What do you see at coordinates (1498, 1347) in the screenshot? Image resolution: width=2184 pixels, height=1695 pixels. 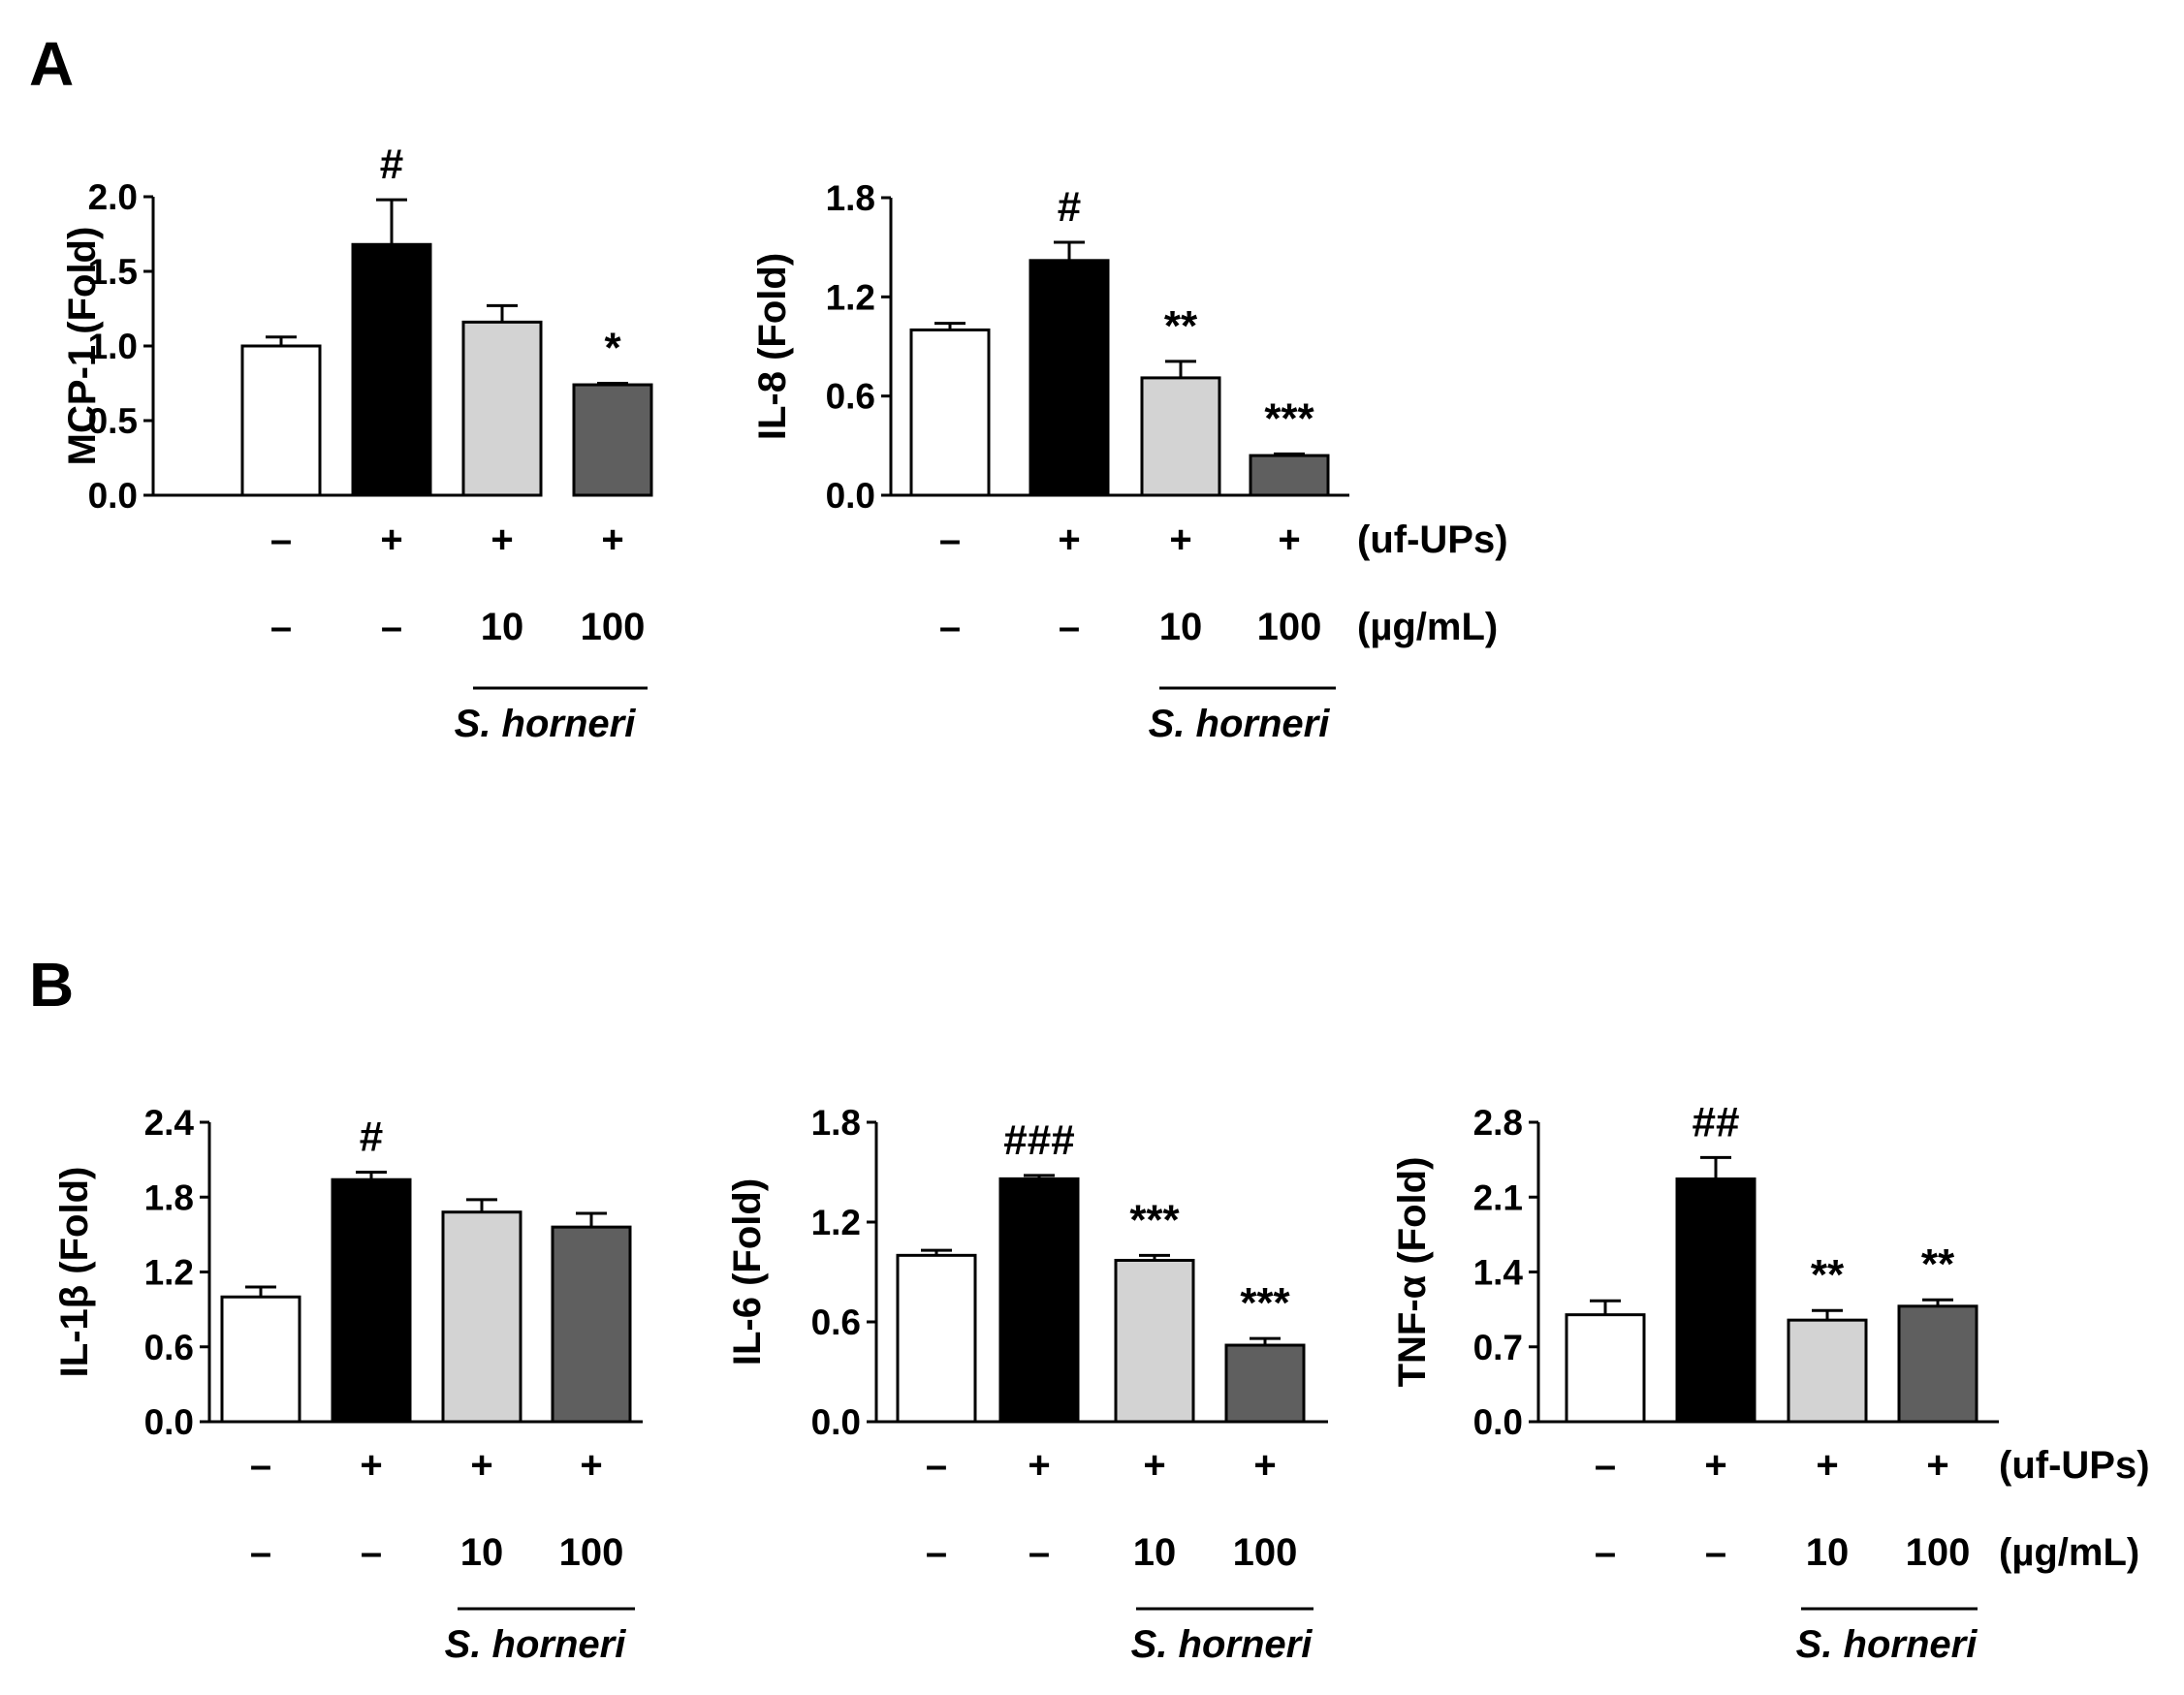 I see `y-tick-label: 0.7` at bounding box center [1498, 1347].